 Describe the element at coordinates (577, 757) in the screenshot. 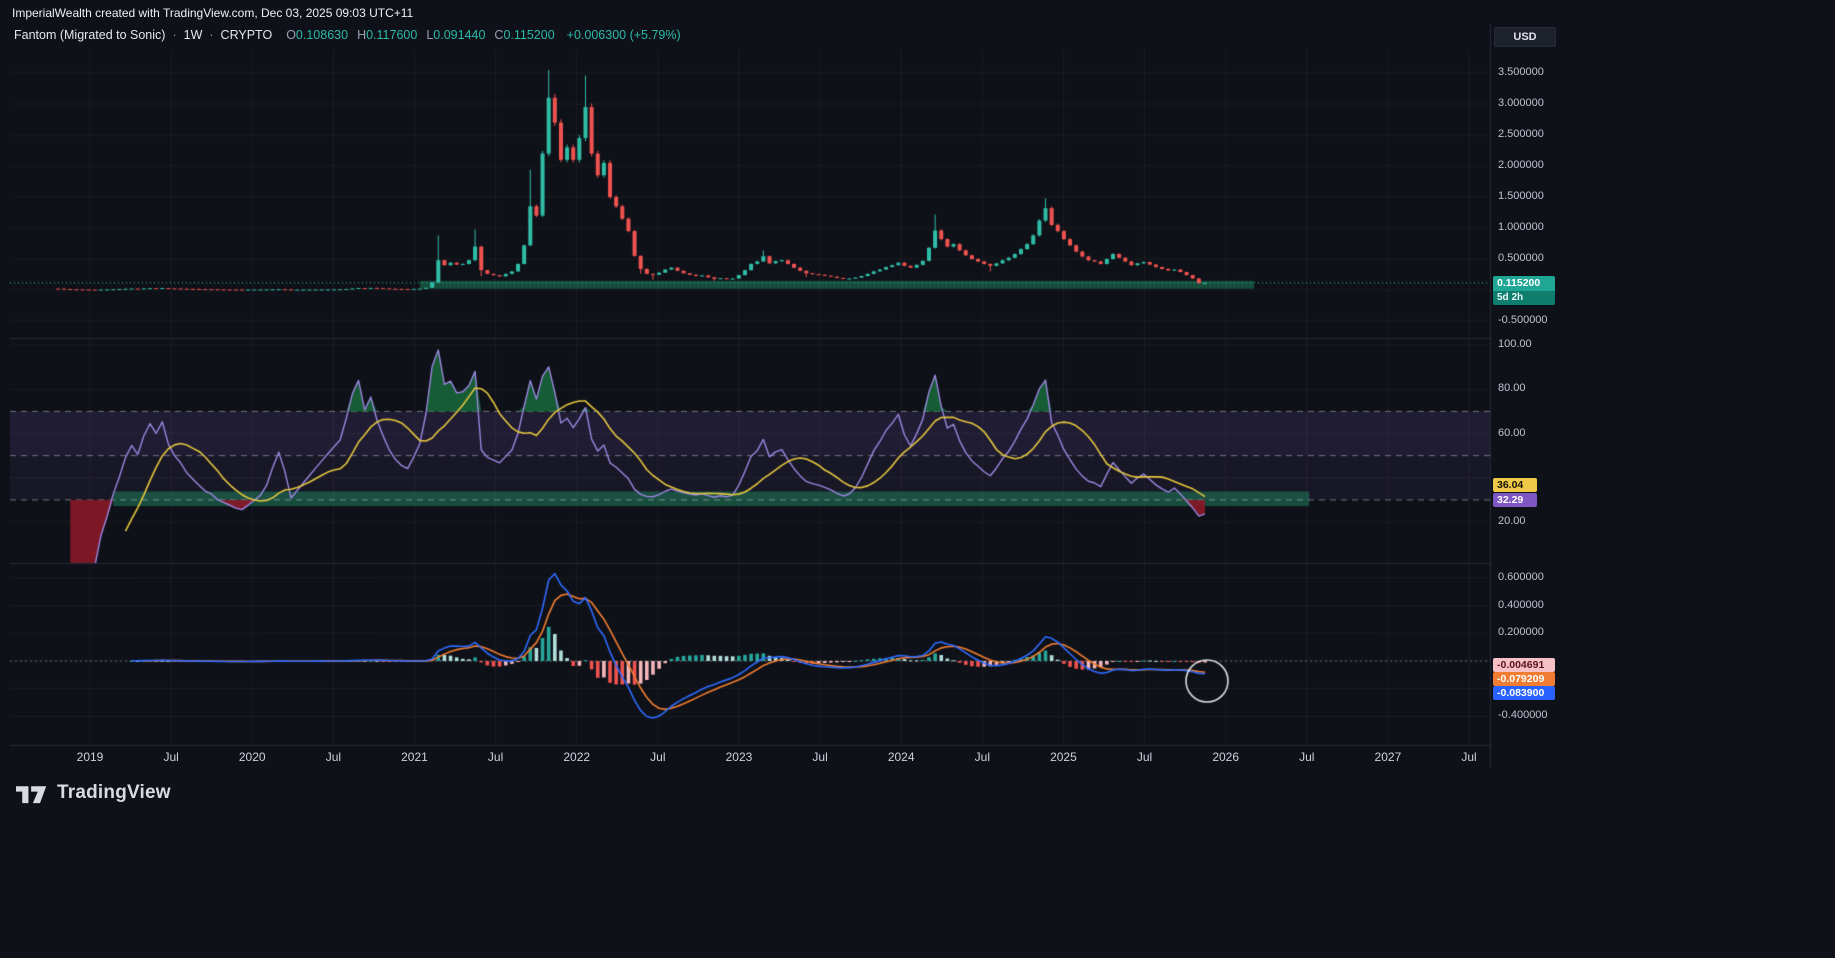

I see `time-axis-label: 2022` at that location.